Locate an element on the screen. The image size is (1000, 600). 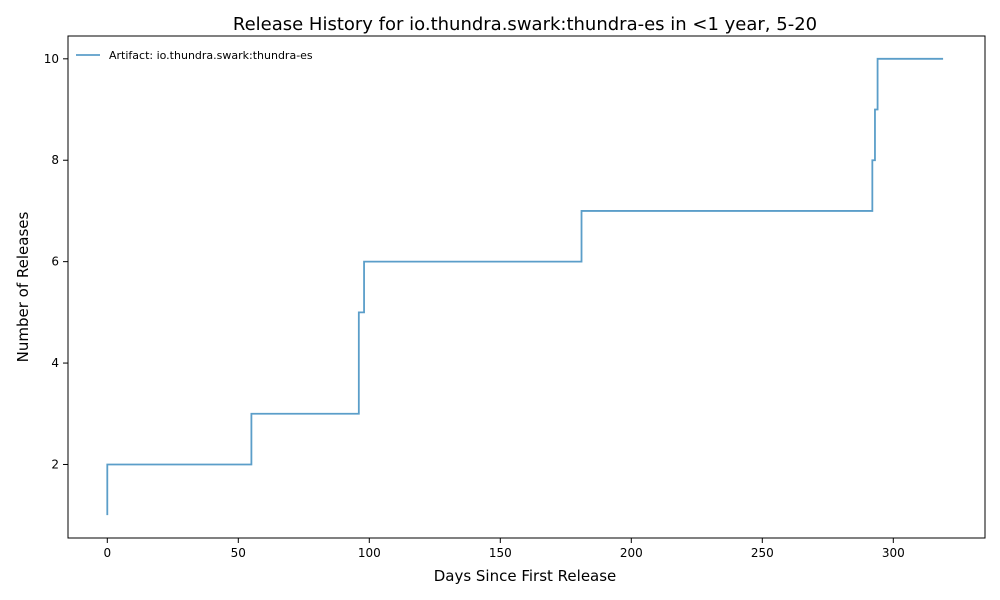
x-axis-label: Days Since First Release is located at coordinates (525, 576).